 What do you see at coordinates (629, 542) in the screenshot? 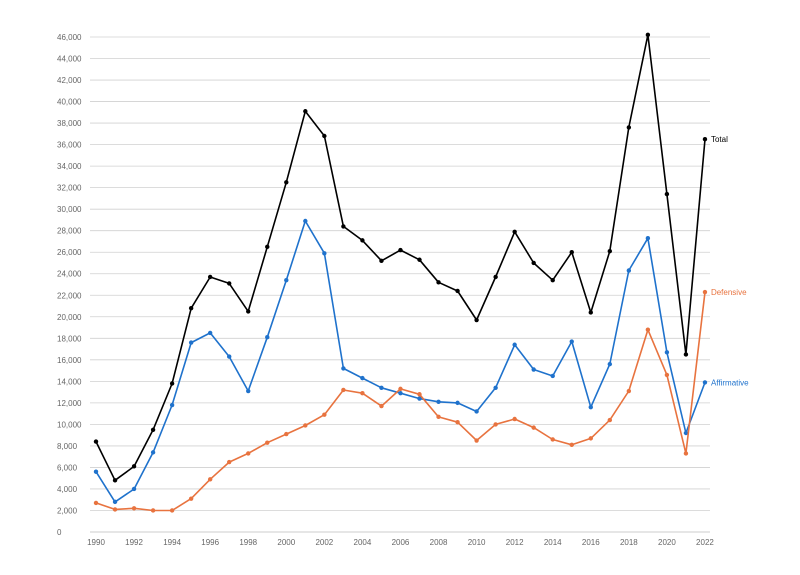
I see `x-tick-label: 2018` at bounding box center [629, 542].